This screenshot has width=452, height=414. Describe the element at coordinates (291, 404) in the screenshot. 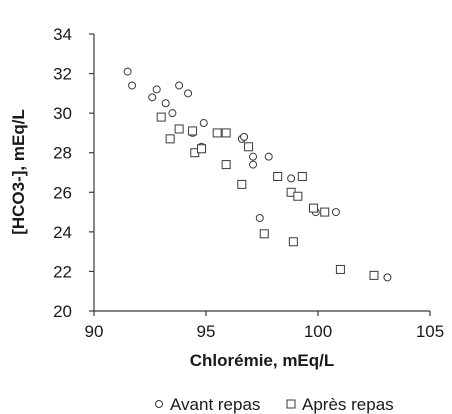

I see `legend-marker-apres-repas` at that location.